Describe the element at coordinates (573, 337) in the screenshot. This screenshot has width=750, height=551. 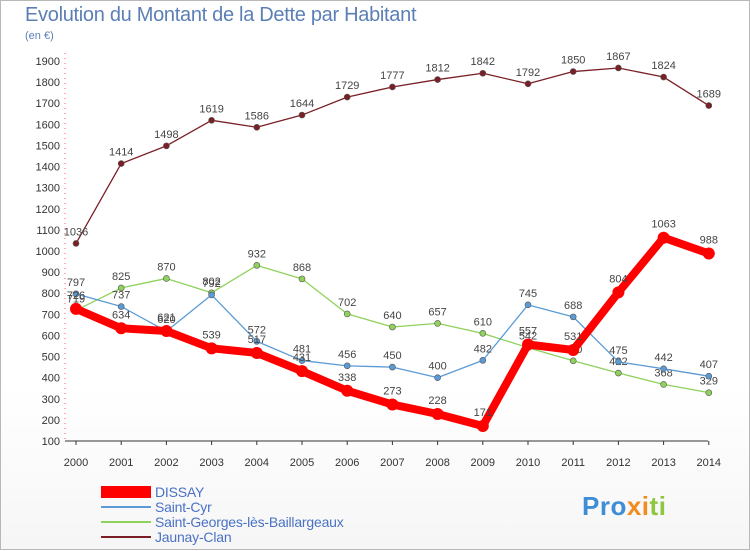
I see `data-label: 531` at that location.